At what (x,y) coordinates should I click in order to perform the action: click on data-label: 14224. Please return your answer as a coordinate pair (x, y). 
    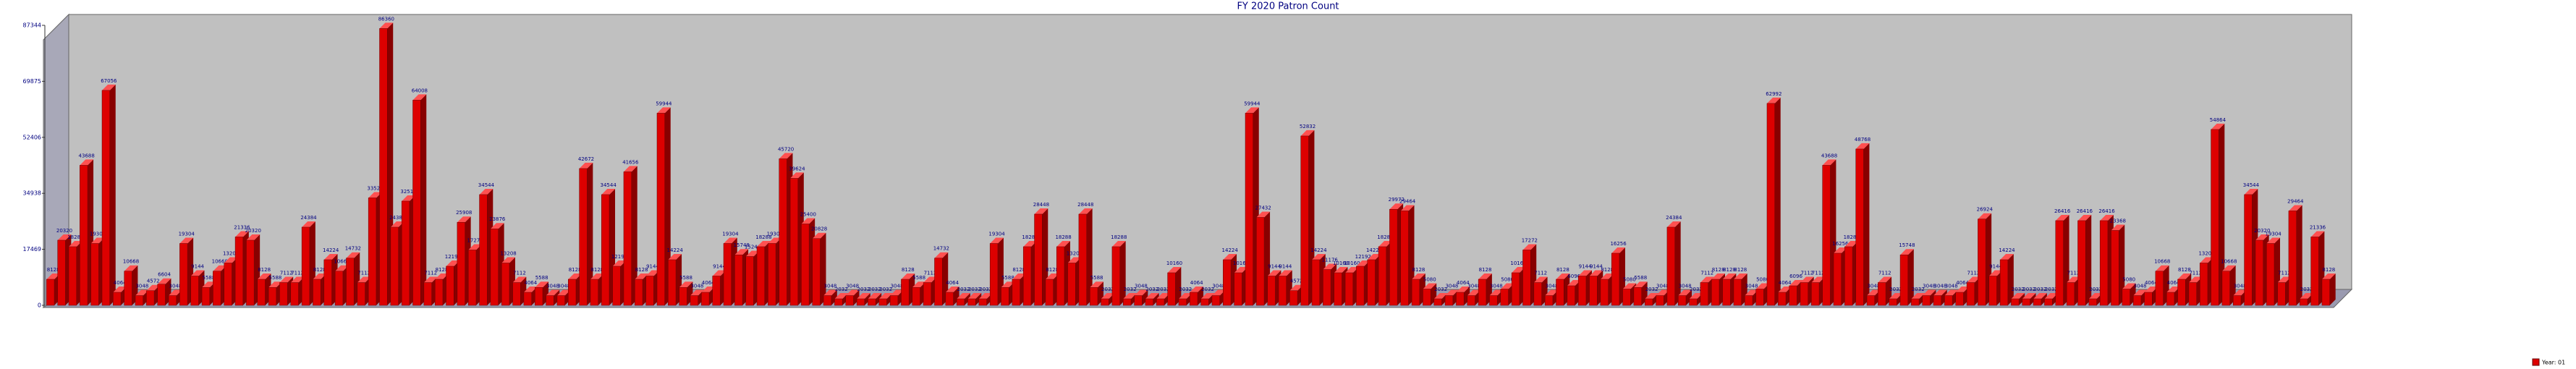
    Looking at the image, I should click on (1230, 250).